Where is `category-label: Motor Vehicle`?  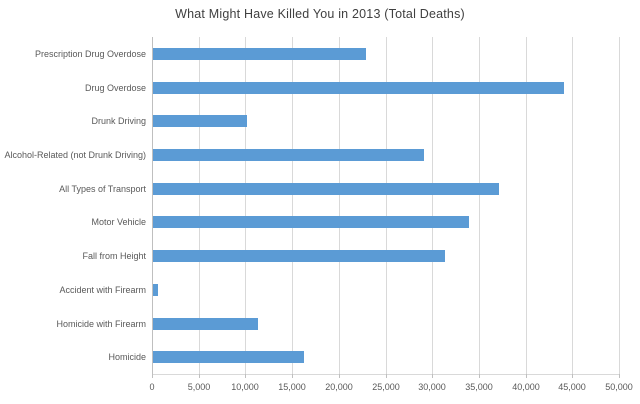
category-label: Motor Vehicle is located at coordinates (118, 222).